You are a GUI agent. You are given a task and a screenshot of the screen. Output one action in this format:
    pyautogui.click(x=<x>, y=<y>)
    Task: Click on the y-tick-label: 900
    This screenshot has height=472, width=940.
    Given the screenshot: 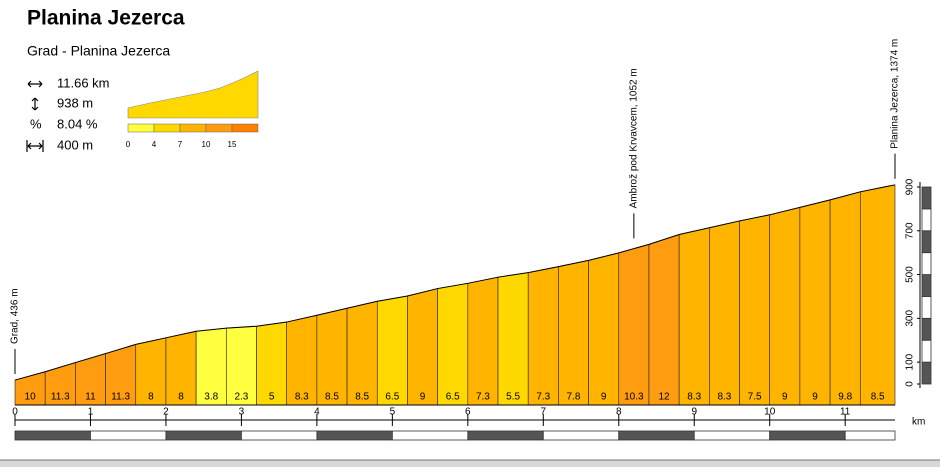 What is the action you would take?
    pyautogui.click(x=910, y=186)
    